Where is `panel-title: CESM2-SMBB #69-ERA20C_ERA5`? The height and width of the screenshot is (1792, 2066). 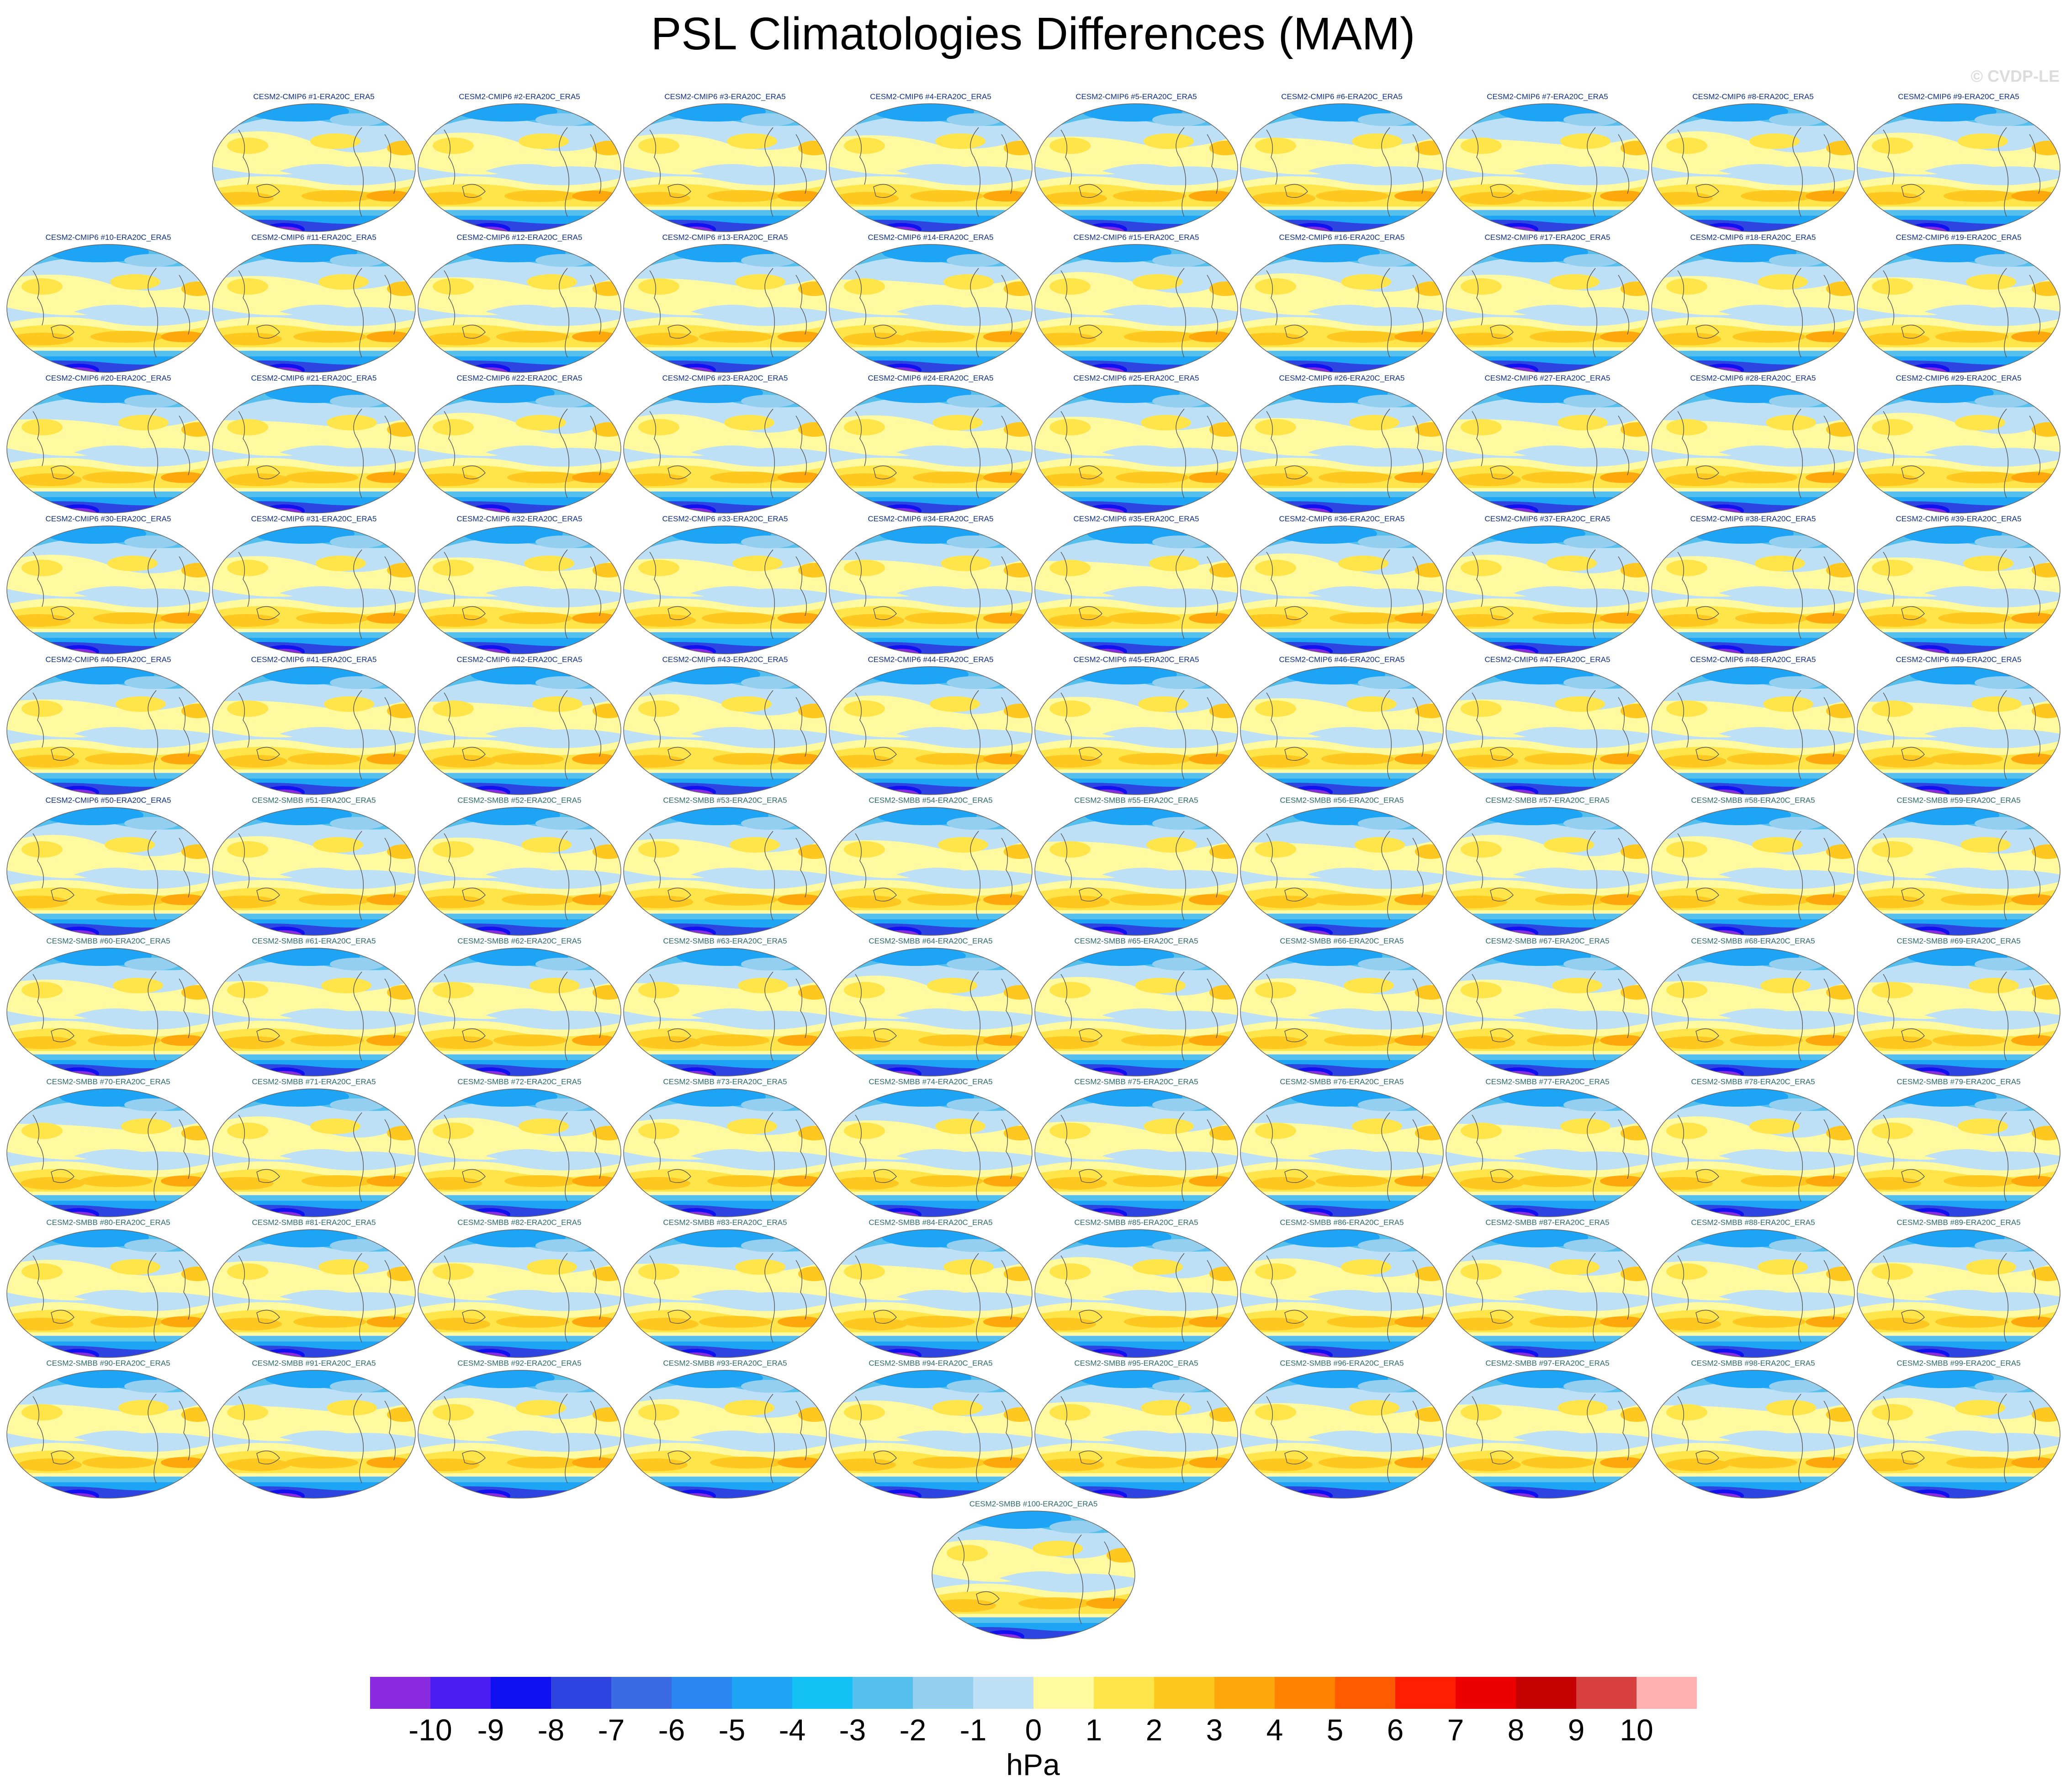
panel-title: CESM2-SMBB #69-ERA20C_ERA5 is located at coordinates (1959, 941).